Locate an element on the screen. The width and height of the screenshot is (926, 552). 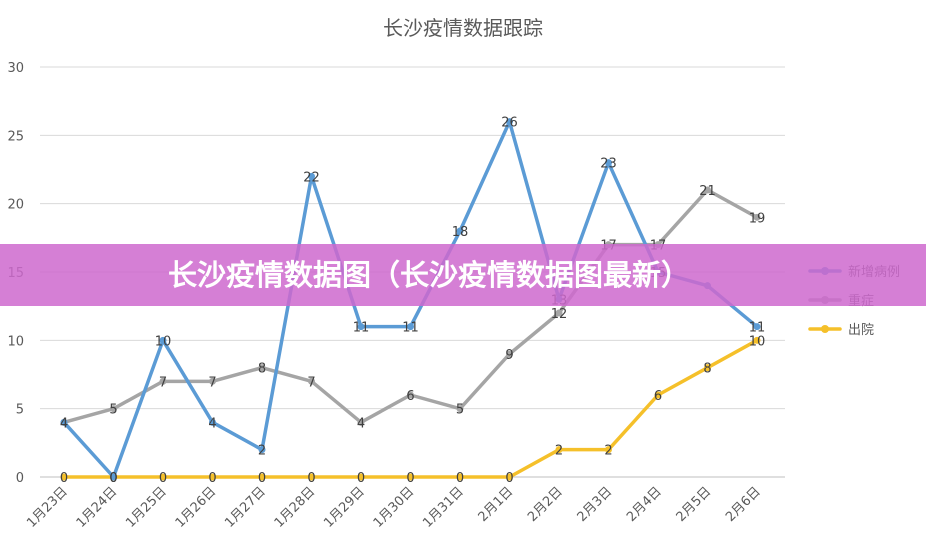
x-tick-label: 1月31日 is located at coordinates (443, 507).